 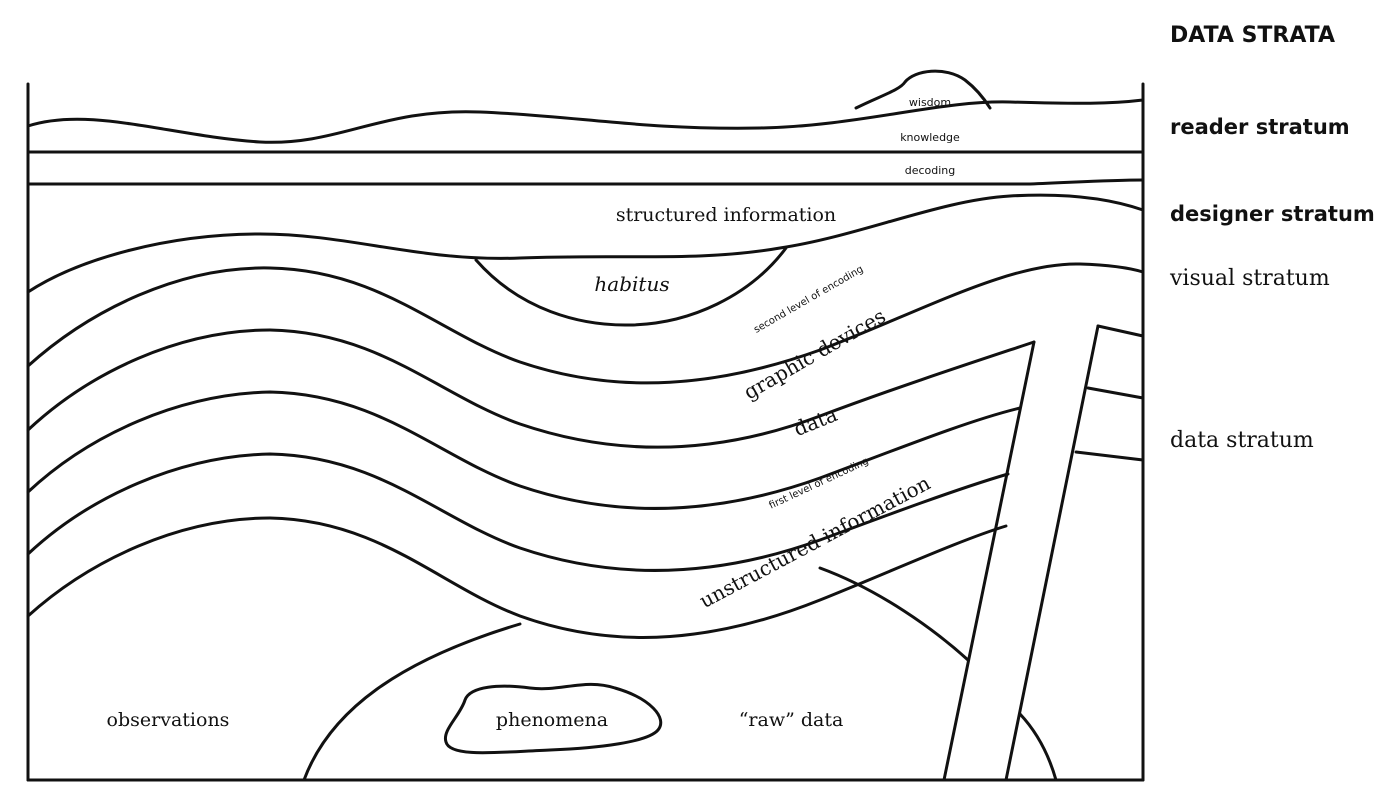 I want to click on raw-data-arc-right, so click(x=1038, y=747).